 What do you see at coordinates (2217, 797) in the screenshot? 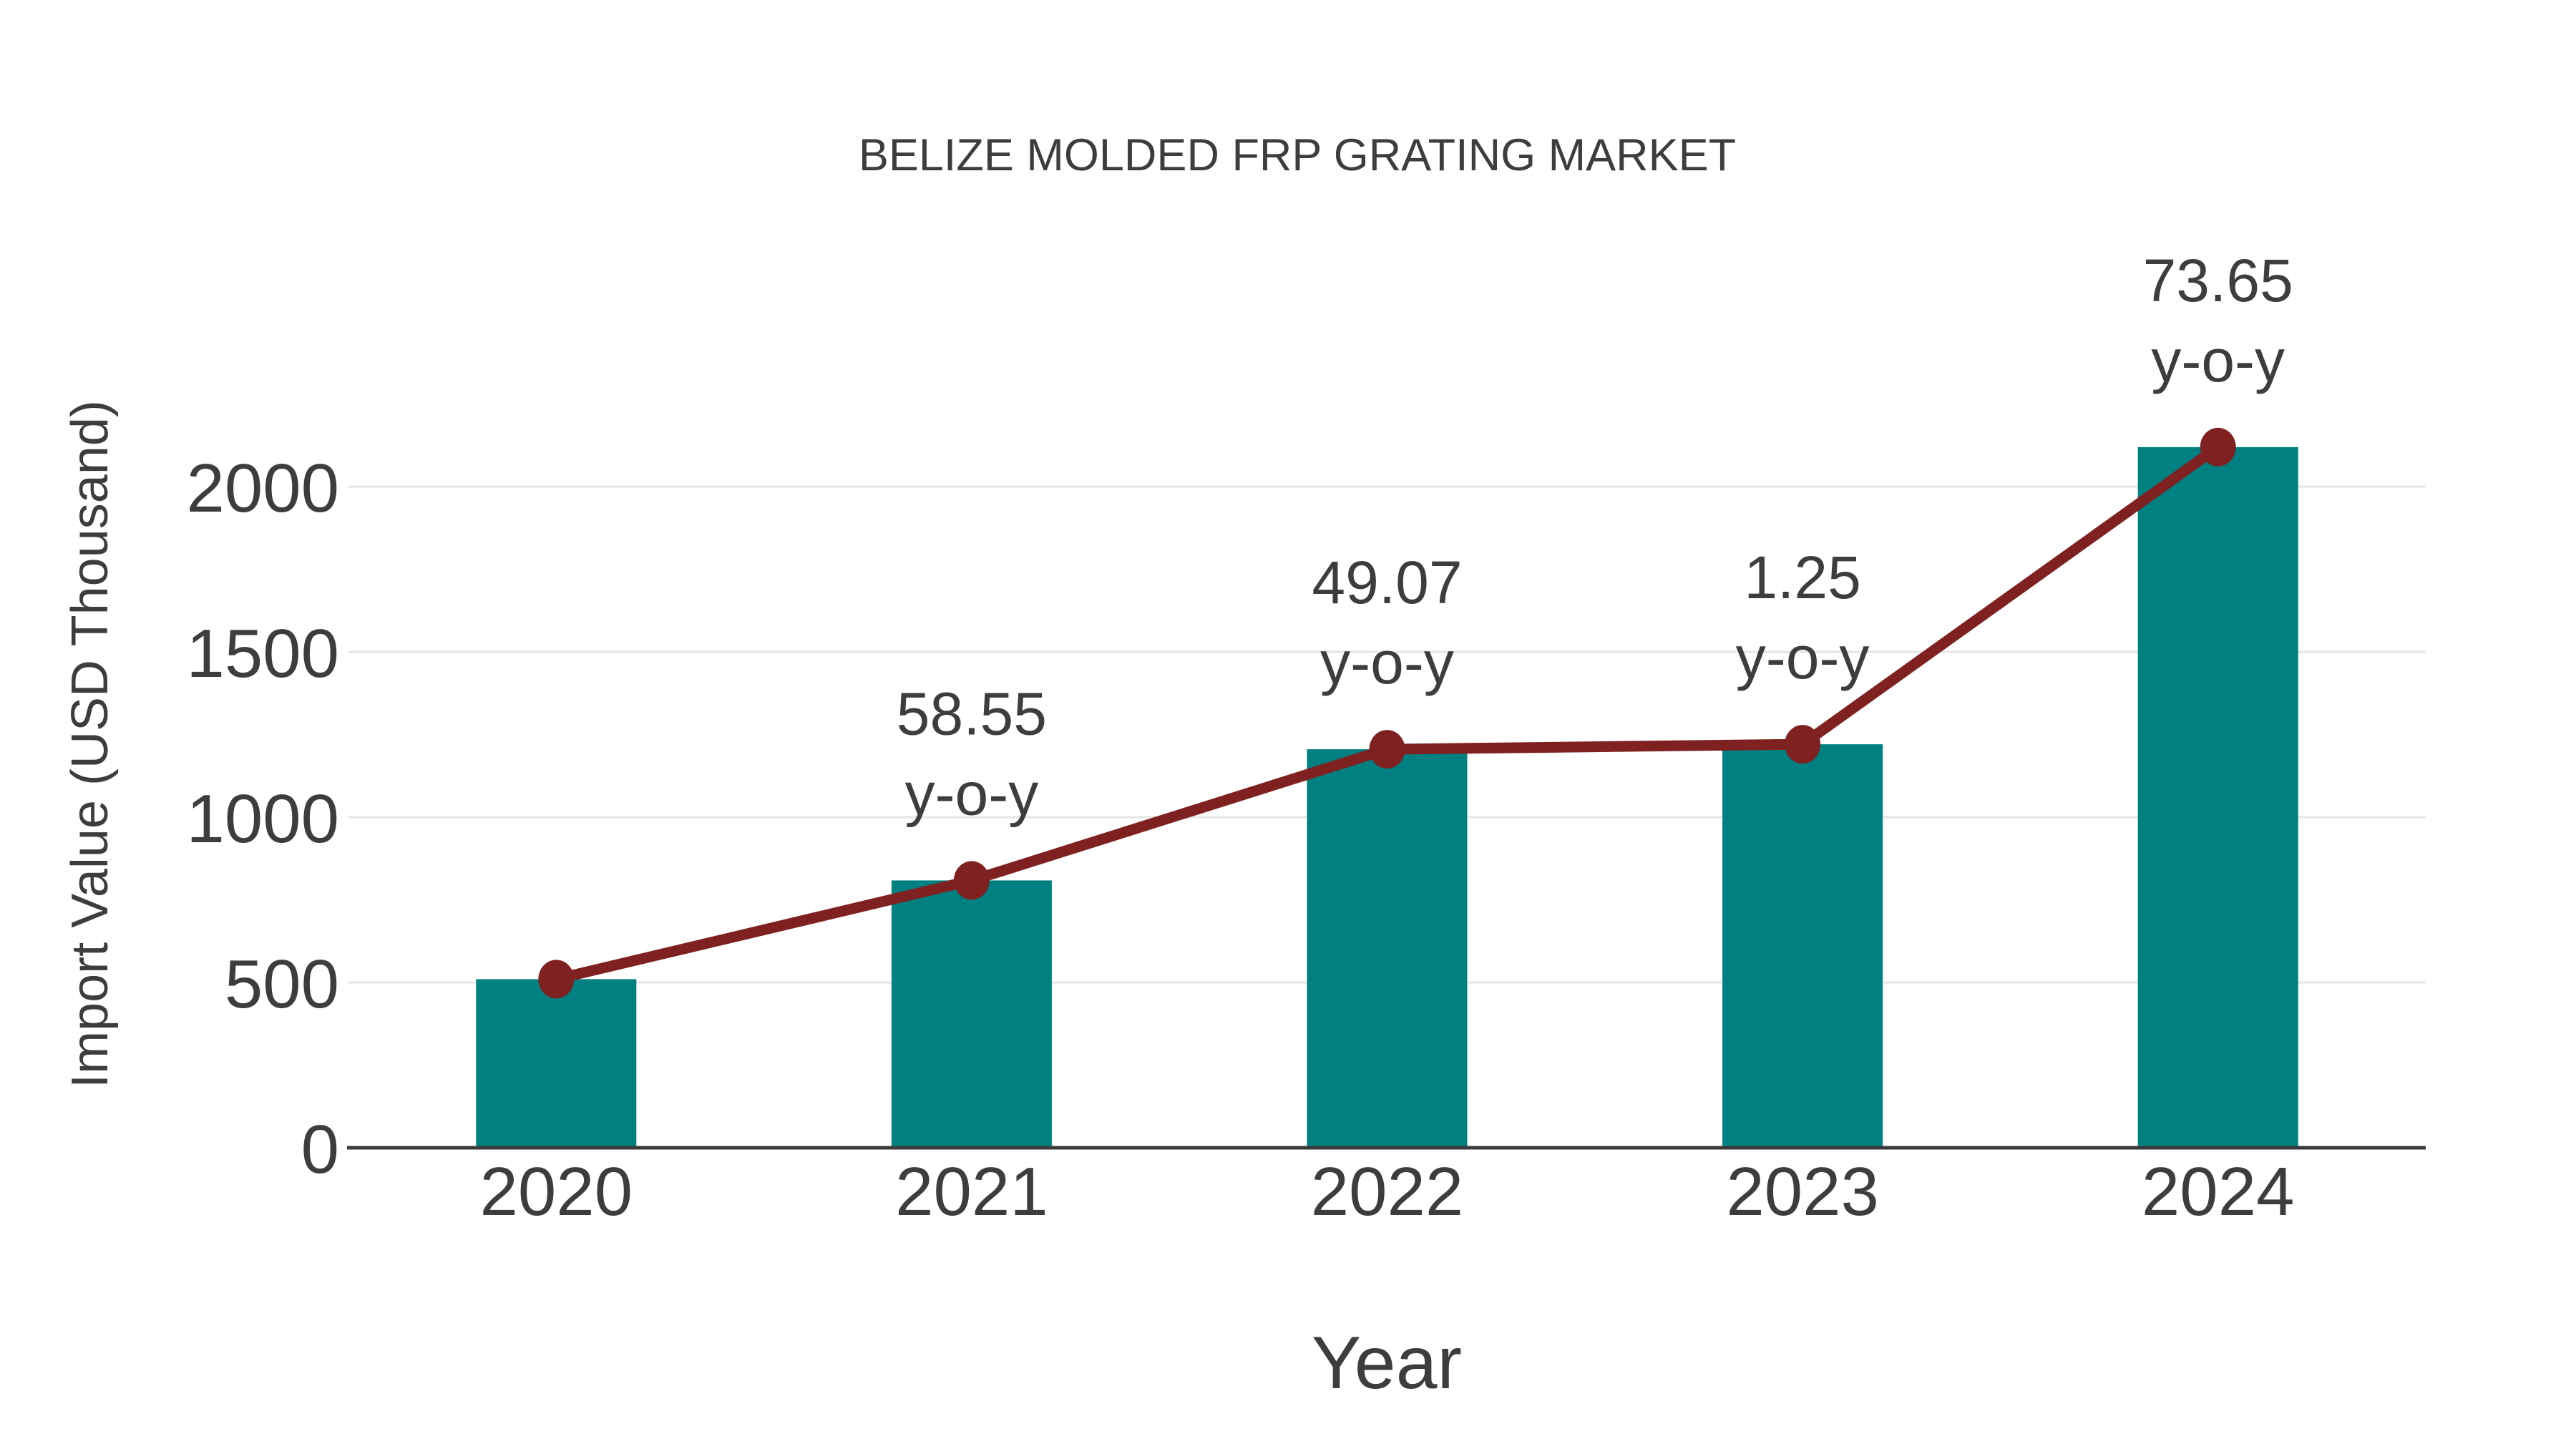
I see `bar-2024` at bounding box center [2217, 797].